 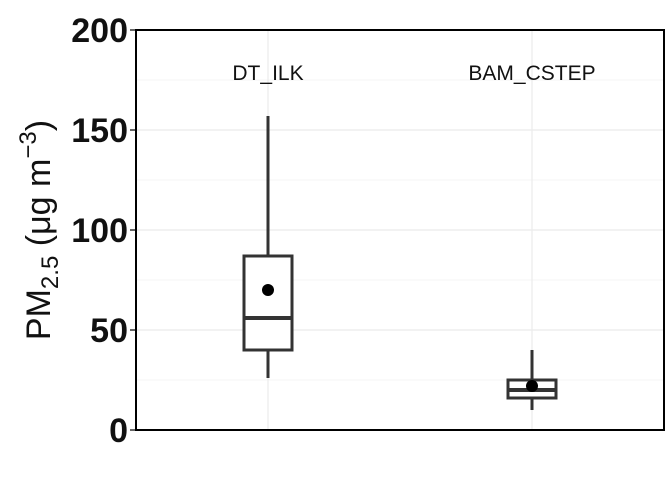 I want to click on y-axis-ticks: 0 50 100 150 200, so click(x=103, y=231).